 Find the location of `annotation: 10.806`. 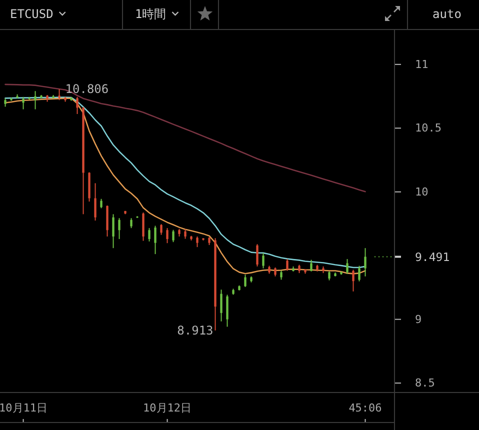

annotation: 10.806 is located at coordinates (87, 89).